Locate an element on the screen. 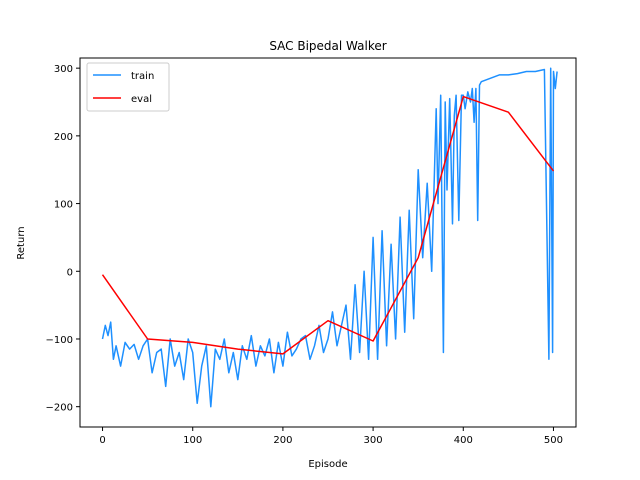 The height and width of the screenshot is (480, 640). x-tick-label: 500 is located at coordinates (553, 440).